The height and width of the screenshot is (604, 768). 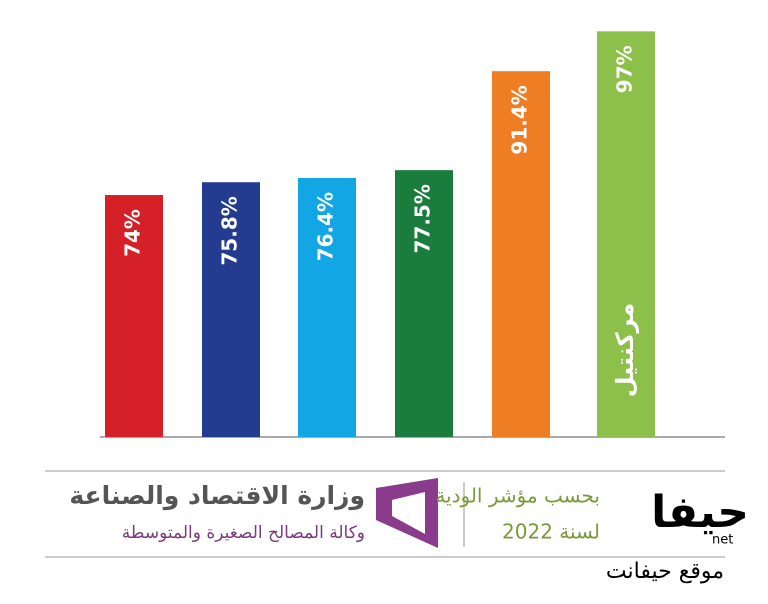 I want to click on ministry: وزارة الاقتصاد والصناعة, so click(x=217, y=496).